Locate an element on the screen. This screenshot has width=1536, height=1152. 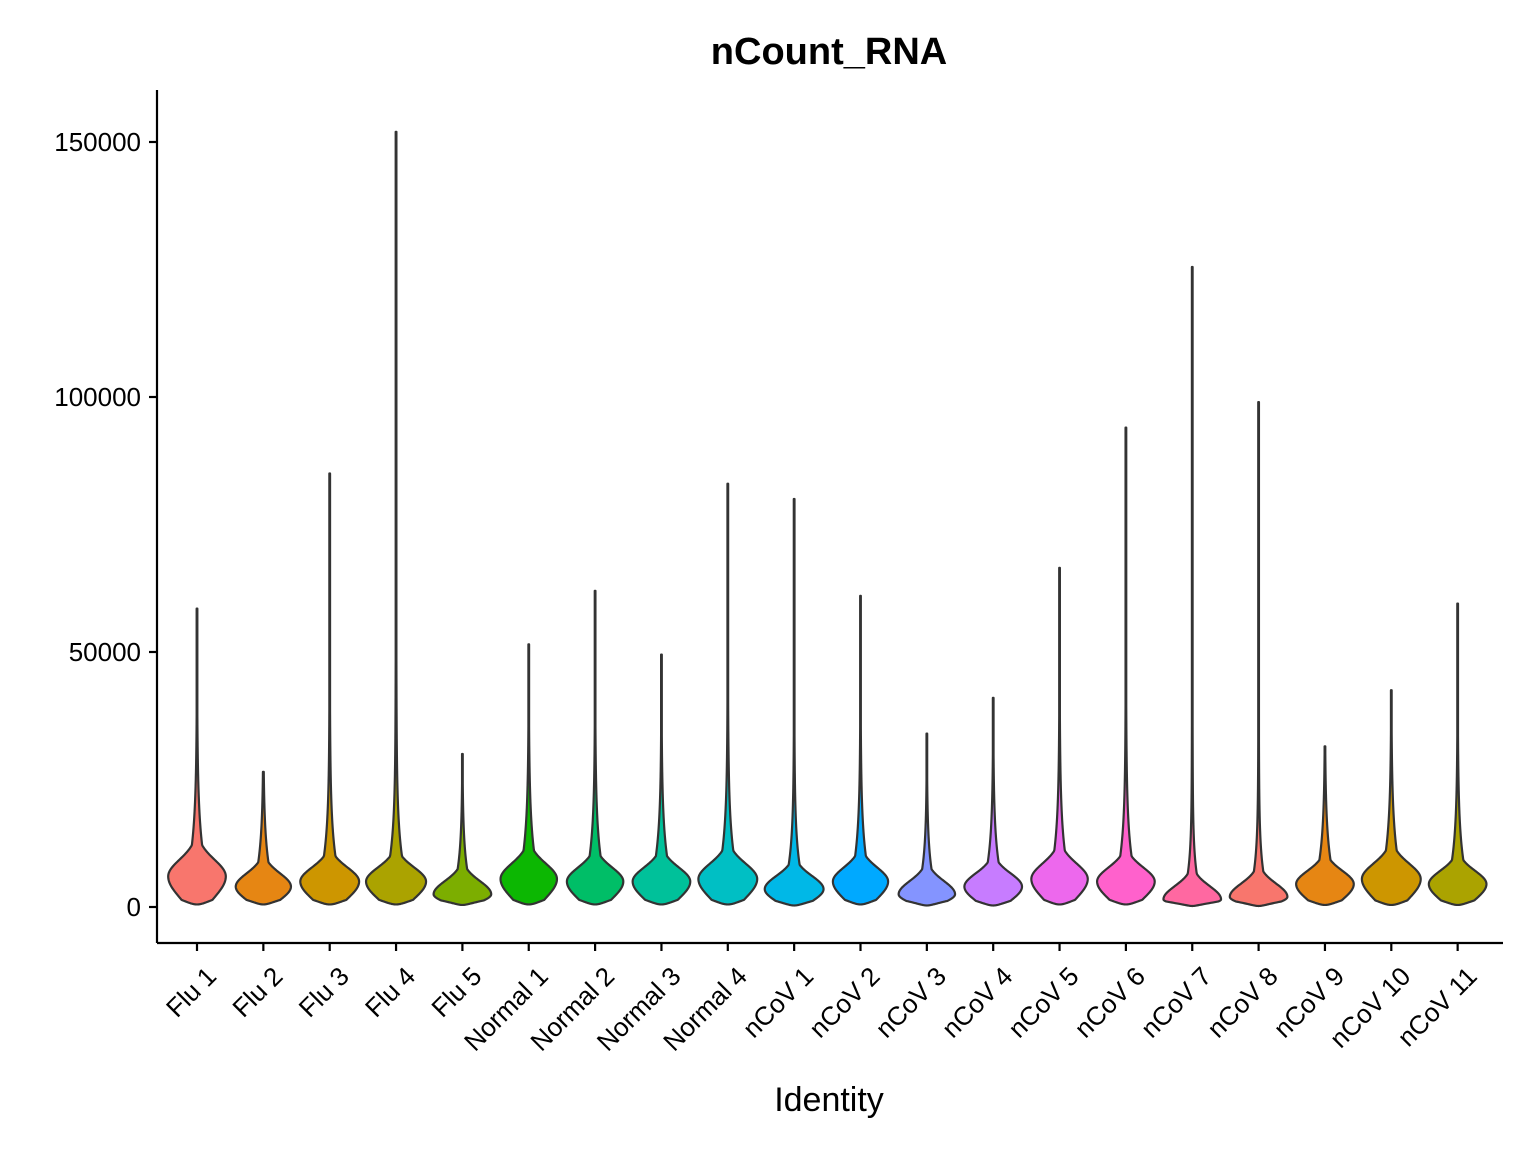
x-tick-label: Flu 4 is located at coordinates (390, 992).